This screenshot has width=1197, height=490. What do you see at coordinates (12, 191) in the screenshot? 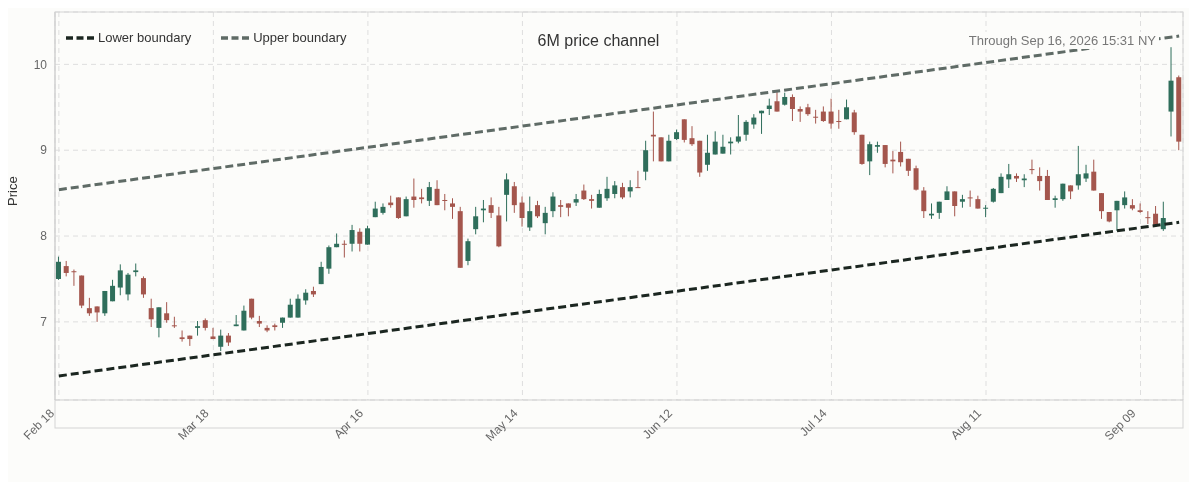
I see `y-axis-title: Price` at bounding box center [12, 191].